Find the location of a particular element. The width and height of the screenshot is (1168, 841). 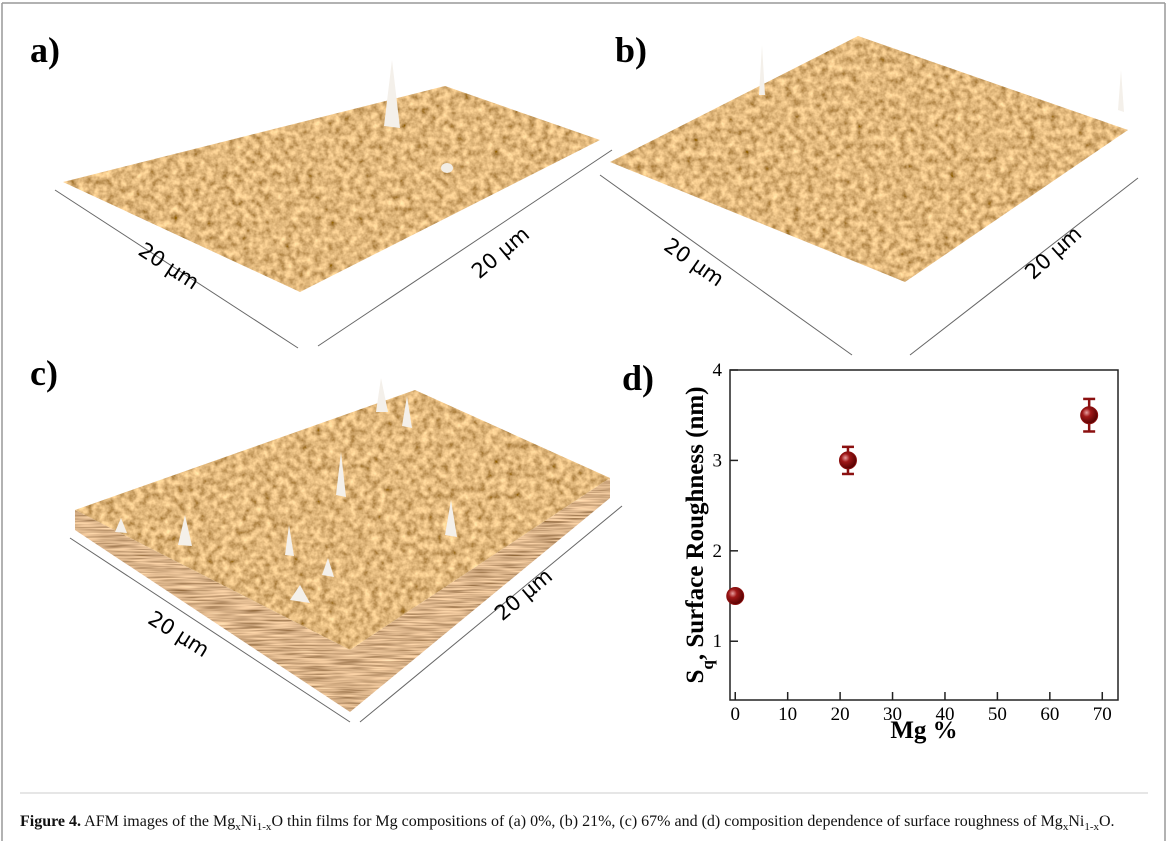

panel-label: b) is located at coordinates (631, 50).